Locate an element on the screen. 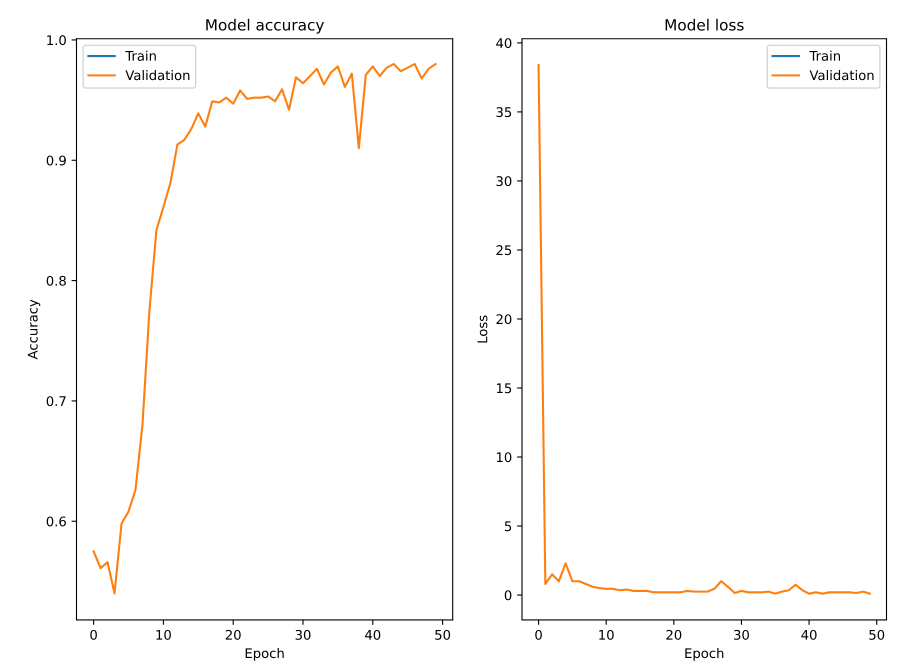 This screenshot has height=668, width=900. chart-title: Model loss is located at coordinates (705, 24).